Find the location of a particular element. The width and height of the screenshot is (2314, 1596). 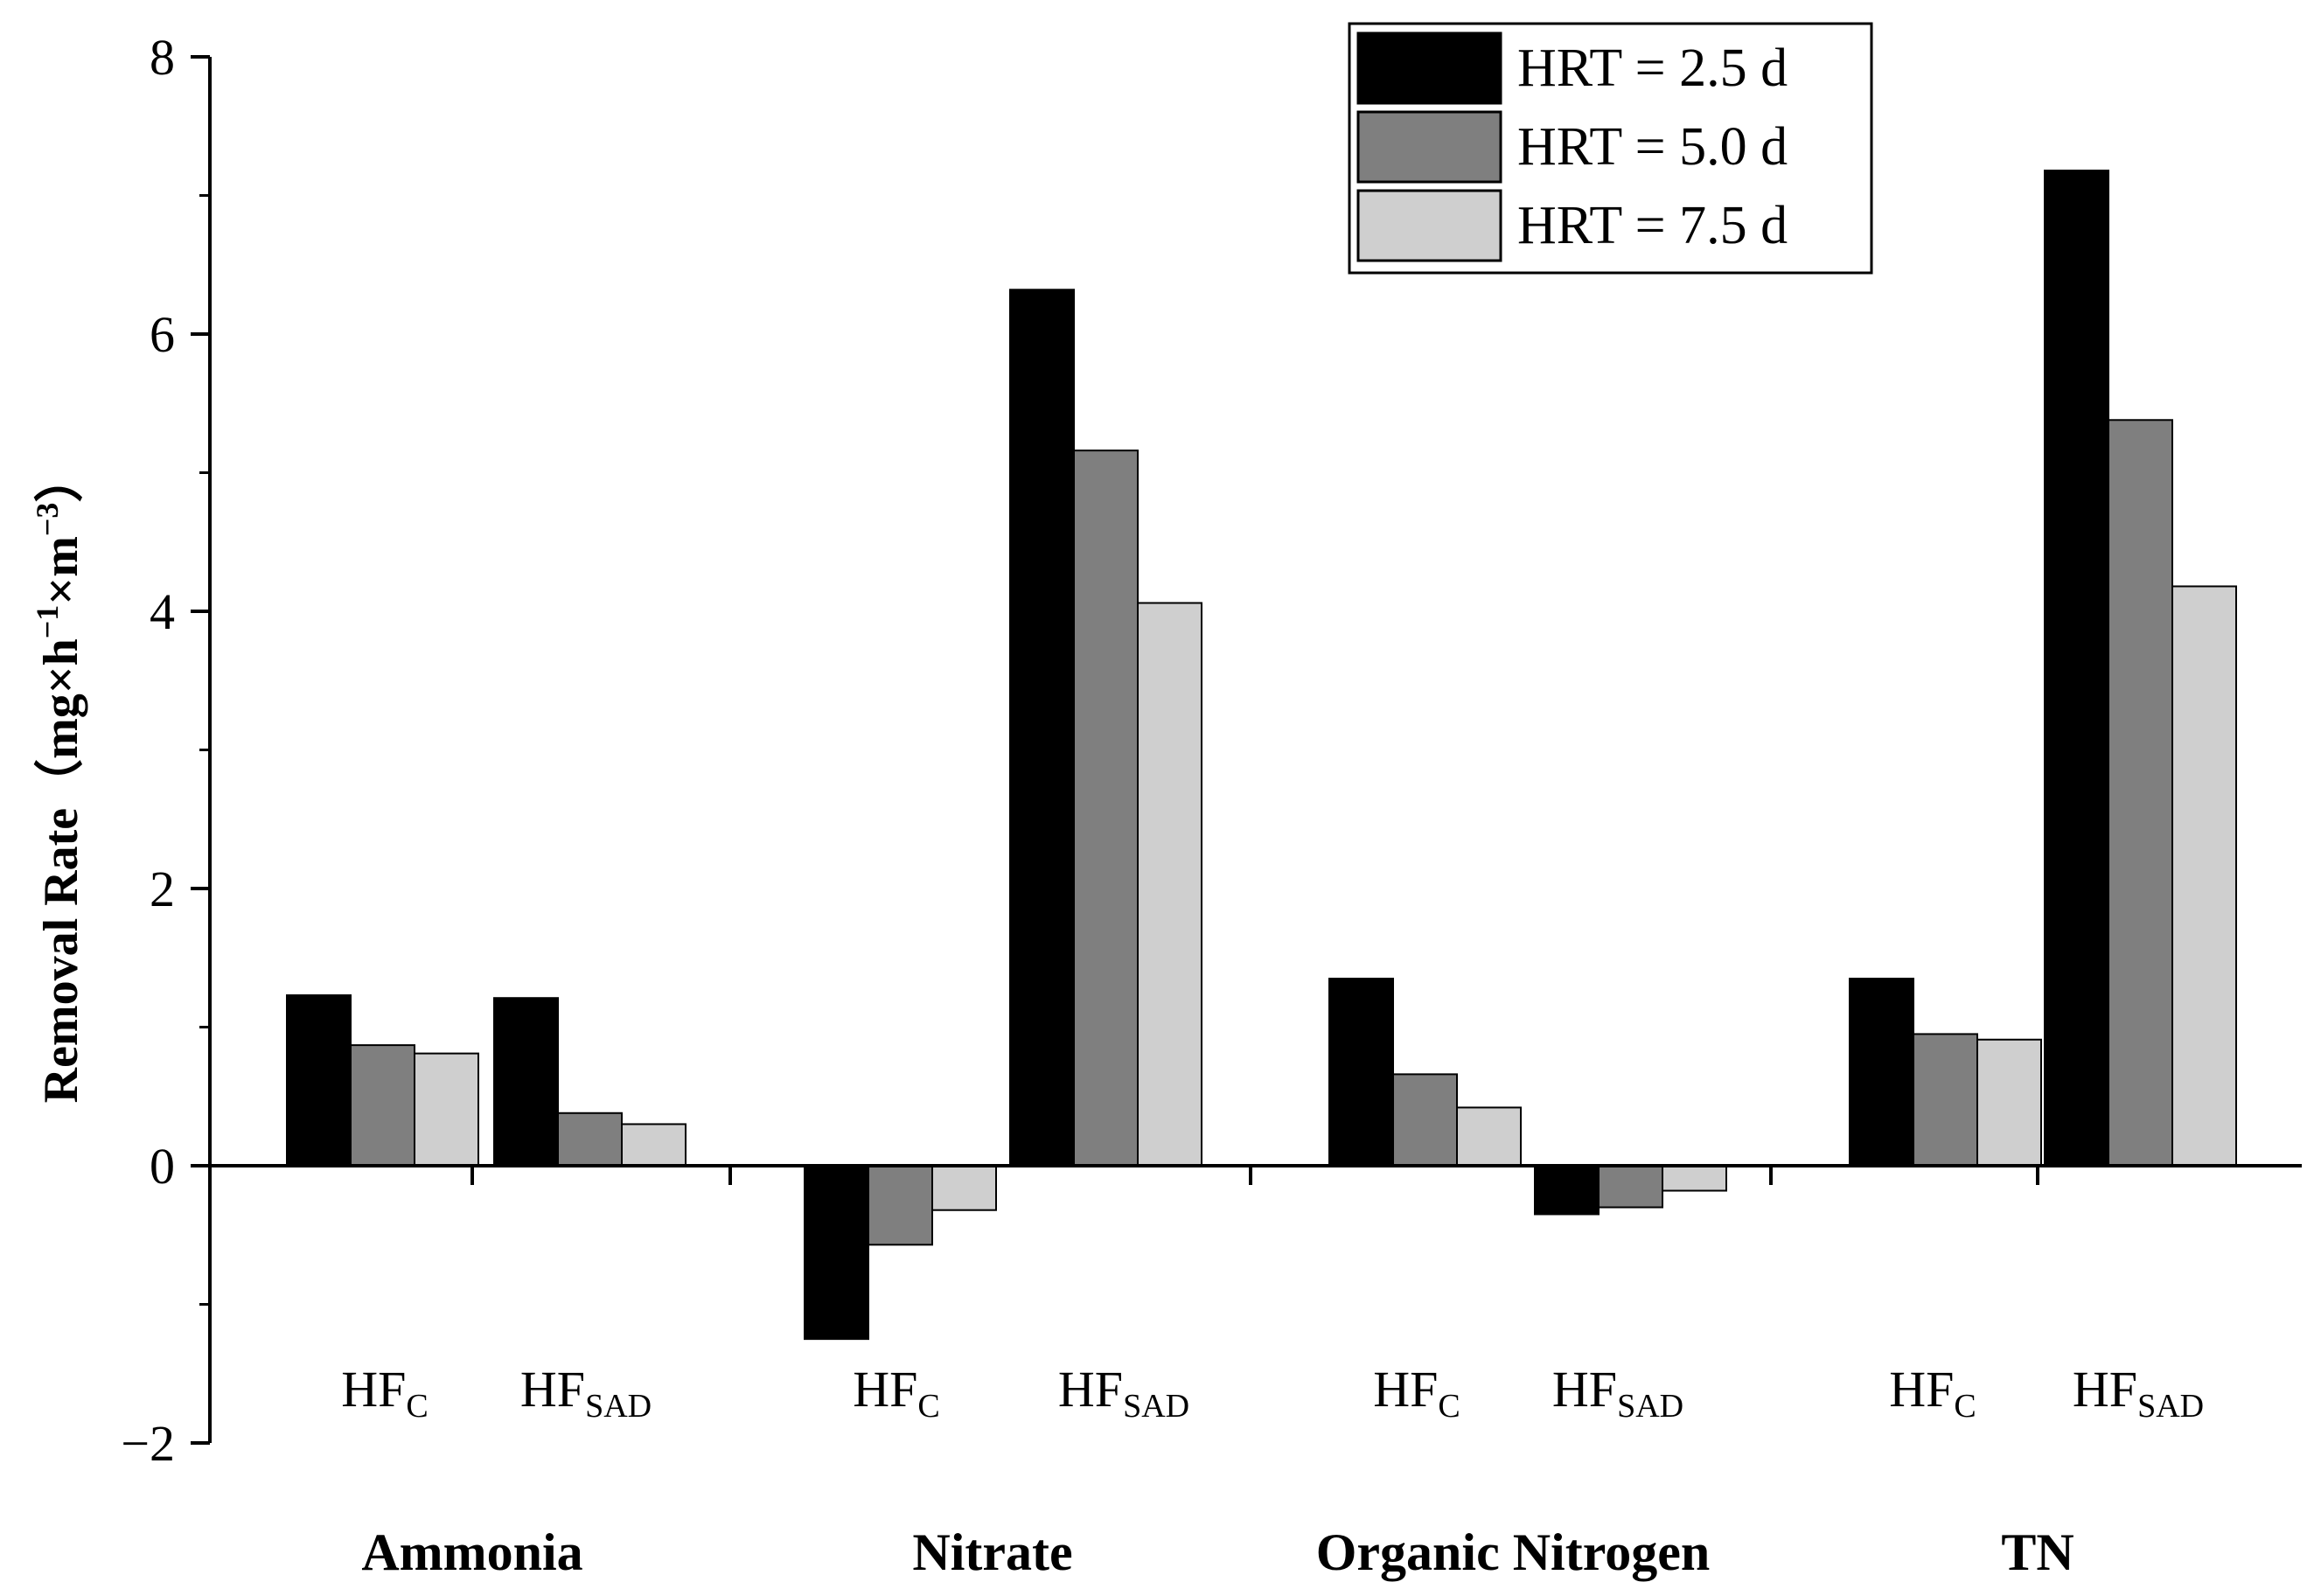

y-tick-label: 6 is located at coordinates (162, 334).